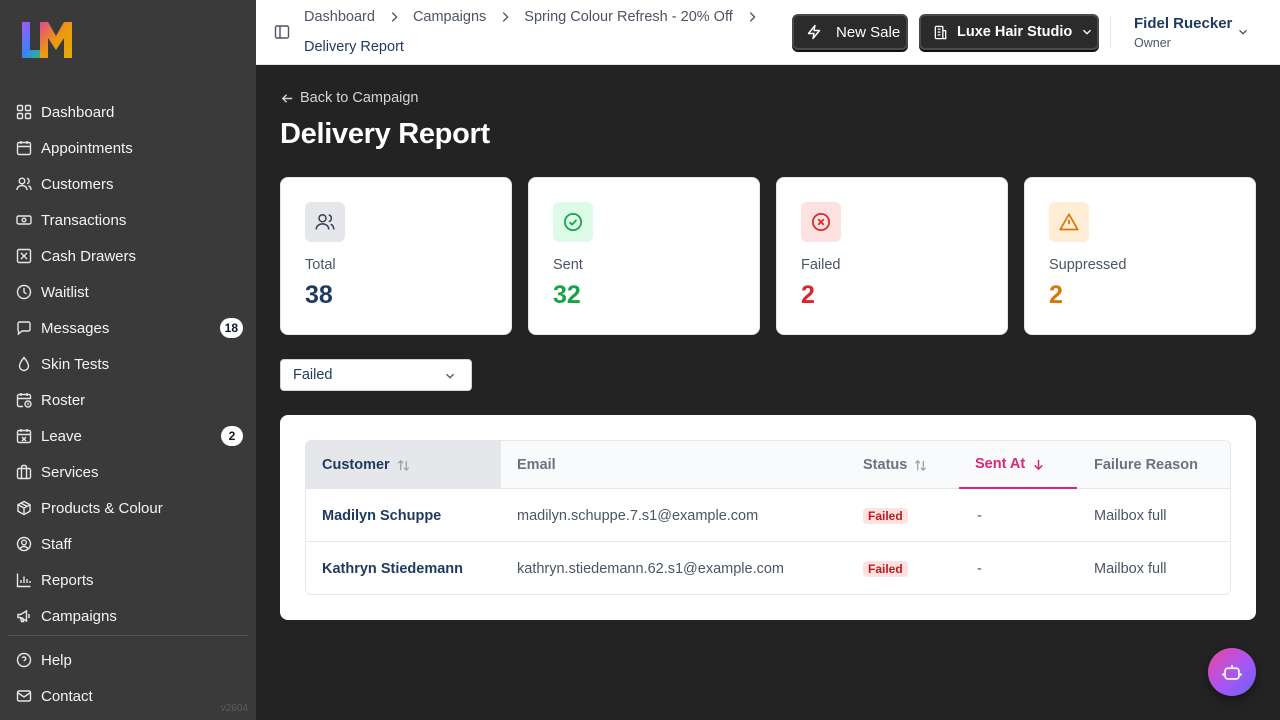  I want to click on sidebar-item-contact: Contact, so click(128, 696).